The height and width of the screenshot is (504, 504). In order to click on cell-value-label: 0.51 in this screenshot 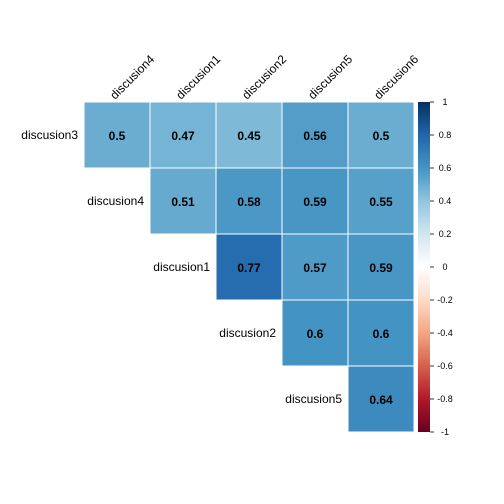, I will do `click(183, 202)`.